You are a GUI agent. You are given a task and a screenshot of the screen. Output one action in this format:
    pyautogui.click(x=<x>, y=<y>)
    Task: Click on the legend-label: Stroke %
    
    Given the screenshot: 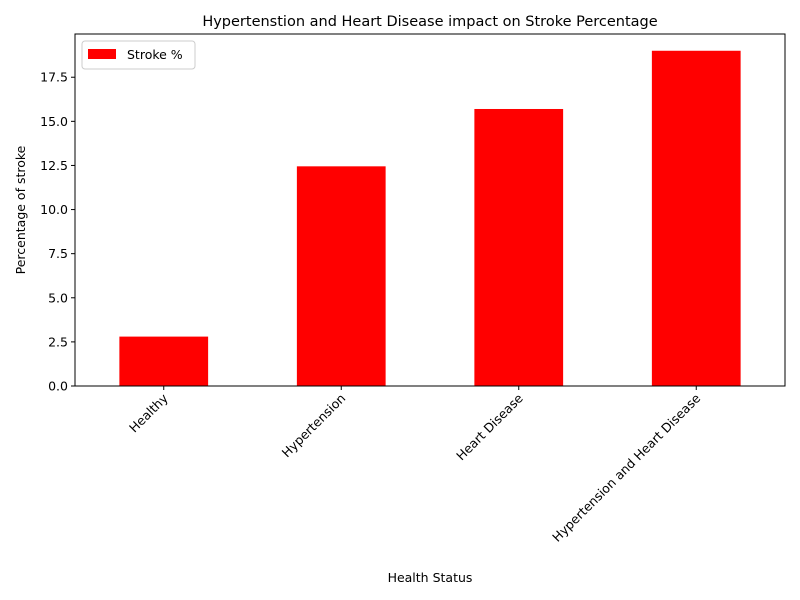 What is the action you would take?
    pyautogui.click(x=155, y=54)
    